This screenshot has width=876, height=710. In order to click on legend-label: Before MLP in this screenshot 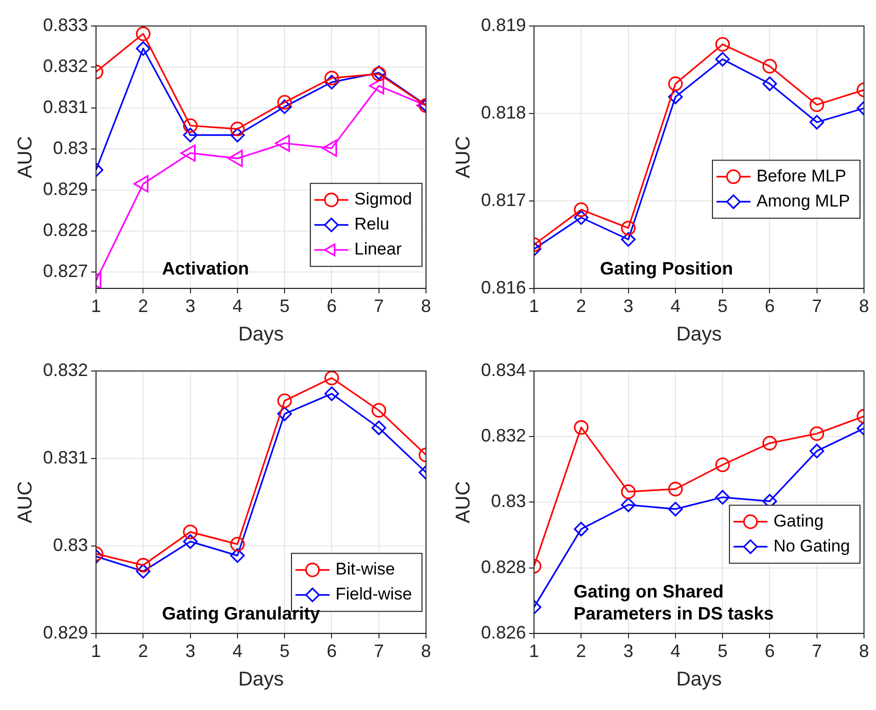, I will do `click(801, 176)`.